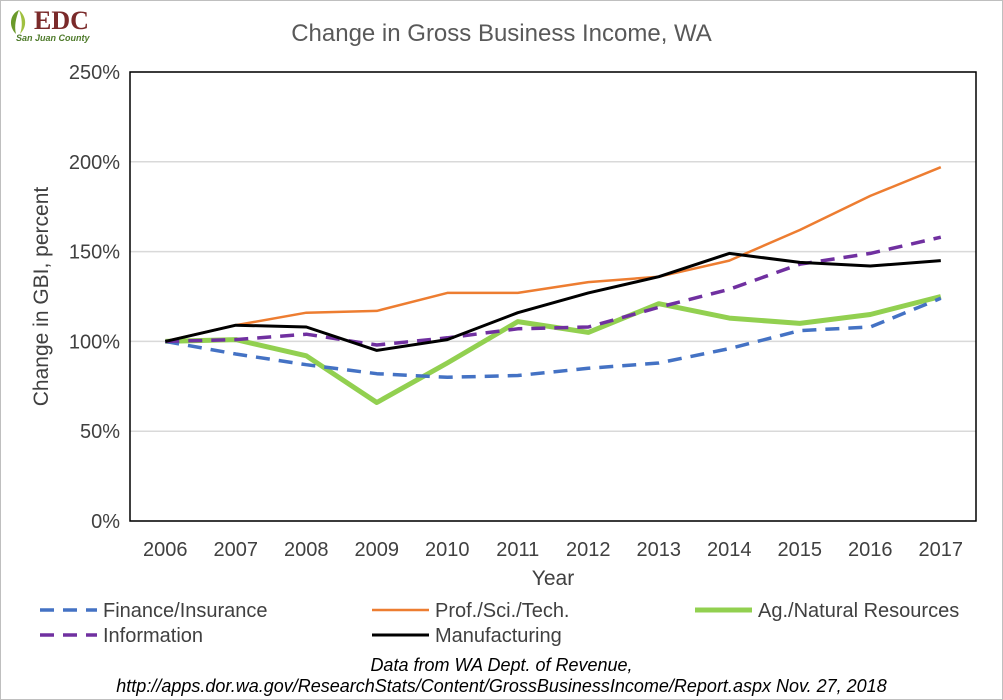  Describe the element at coordinates (94, 253) in the screenshot. I see `y-tick-label: 150%` at that location.